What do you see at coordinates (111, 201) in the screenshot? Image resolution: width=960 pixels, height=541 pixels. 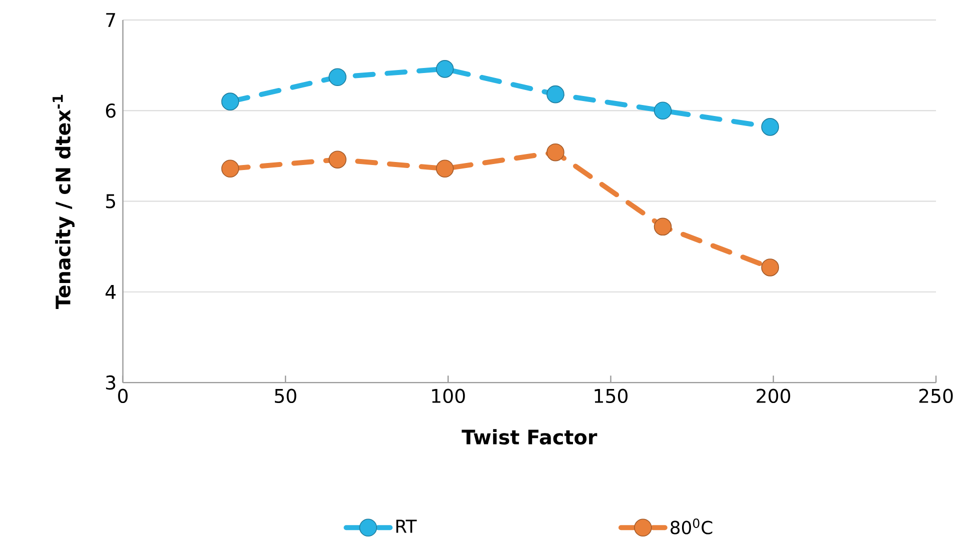 I see `y-tick-label: 5` at bounding box center [111, 201].